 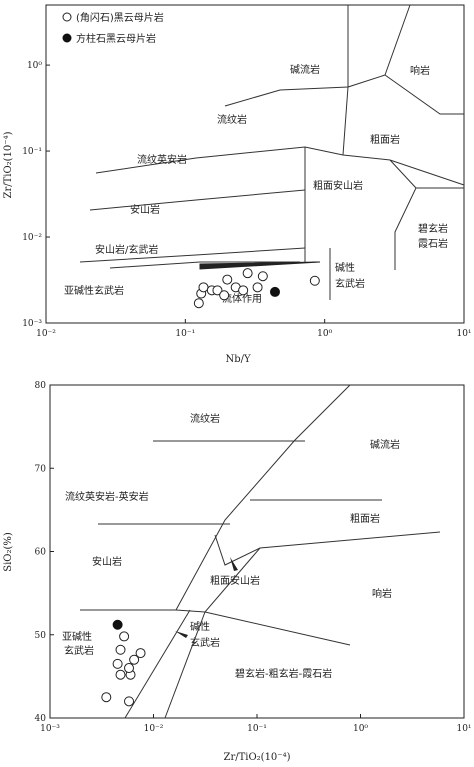 What do you see at coordinates (107, 496) in the screenshot?
I see `field-label-rhyodacite-dacite: 流纹英安岩-英安岩` at bounding box center [107, 496].